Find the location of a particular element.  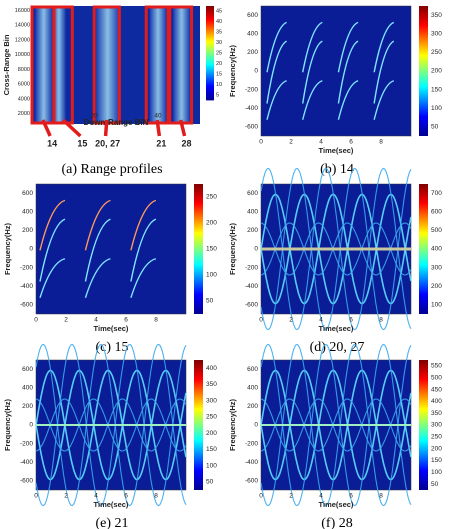

x-tick-label: 20 is located at coordinates (95, 116).